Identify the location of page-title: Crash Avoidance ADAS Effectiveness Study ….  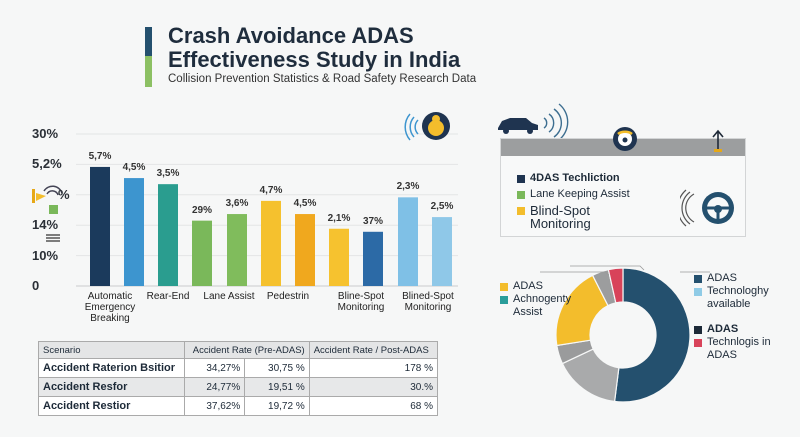
(314, 48).